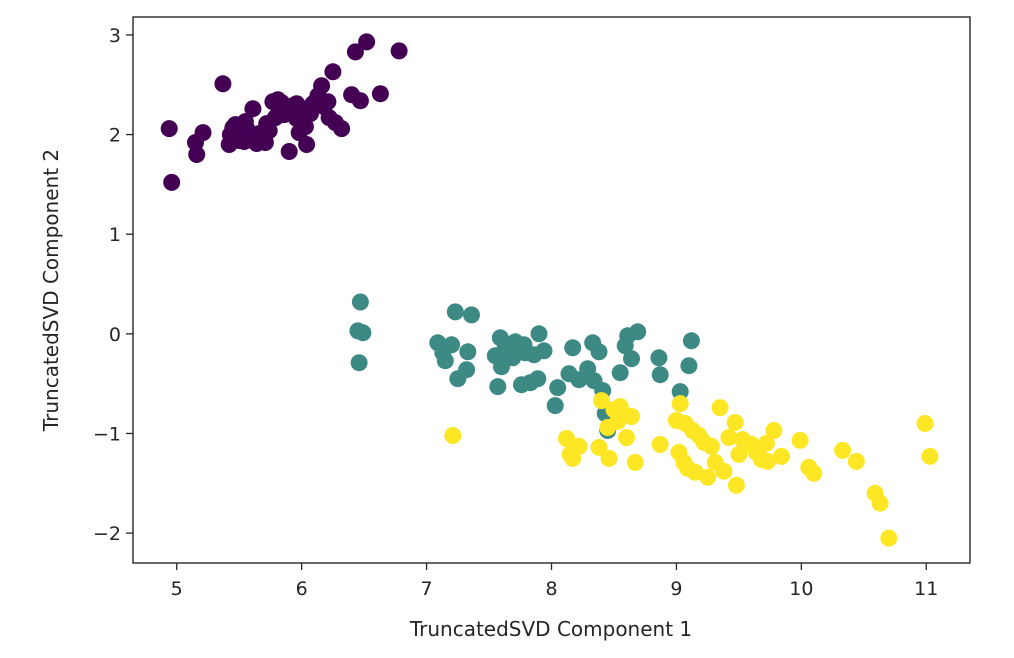 Image resolution: width=1014 pixels, height=658 pixels. Describe the element at coordinates (177, 589) in the screenshot. I see `x-tick-label-5: 5` at that location.